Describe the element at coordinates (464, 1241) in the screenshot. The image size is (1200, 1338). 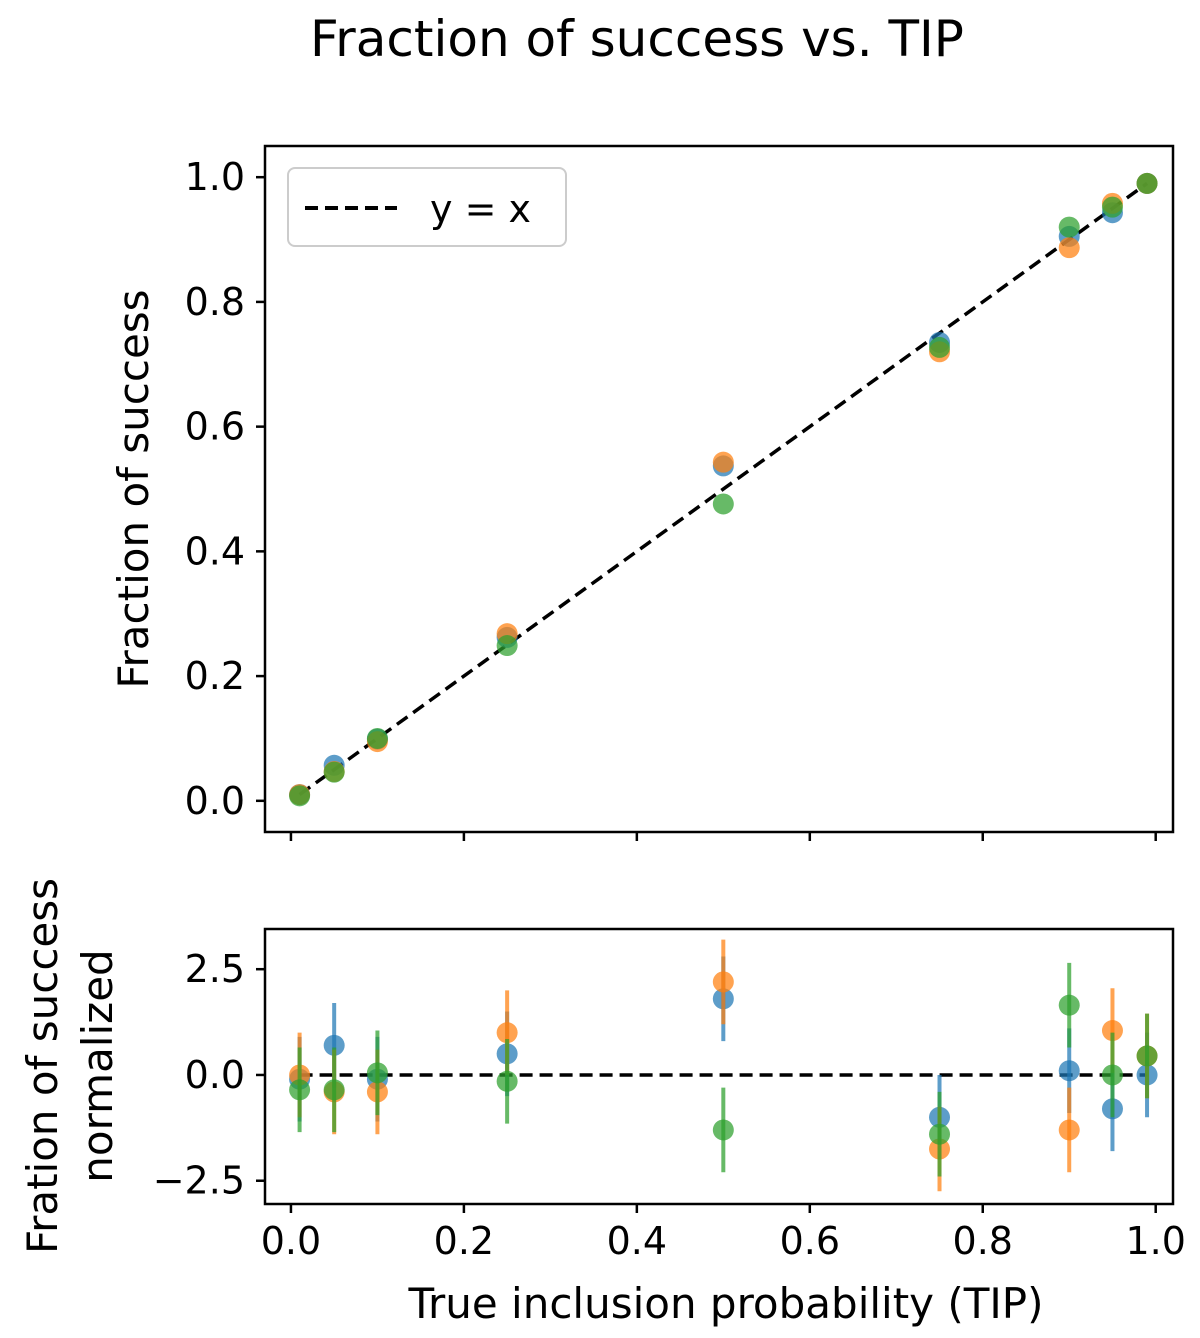
I see `x-tick-label: 0.2` at that location.